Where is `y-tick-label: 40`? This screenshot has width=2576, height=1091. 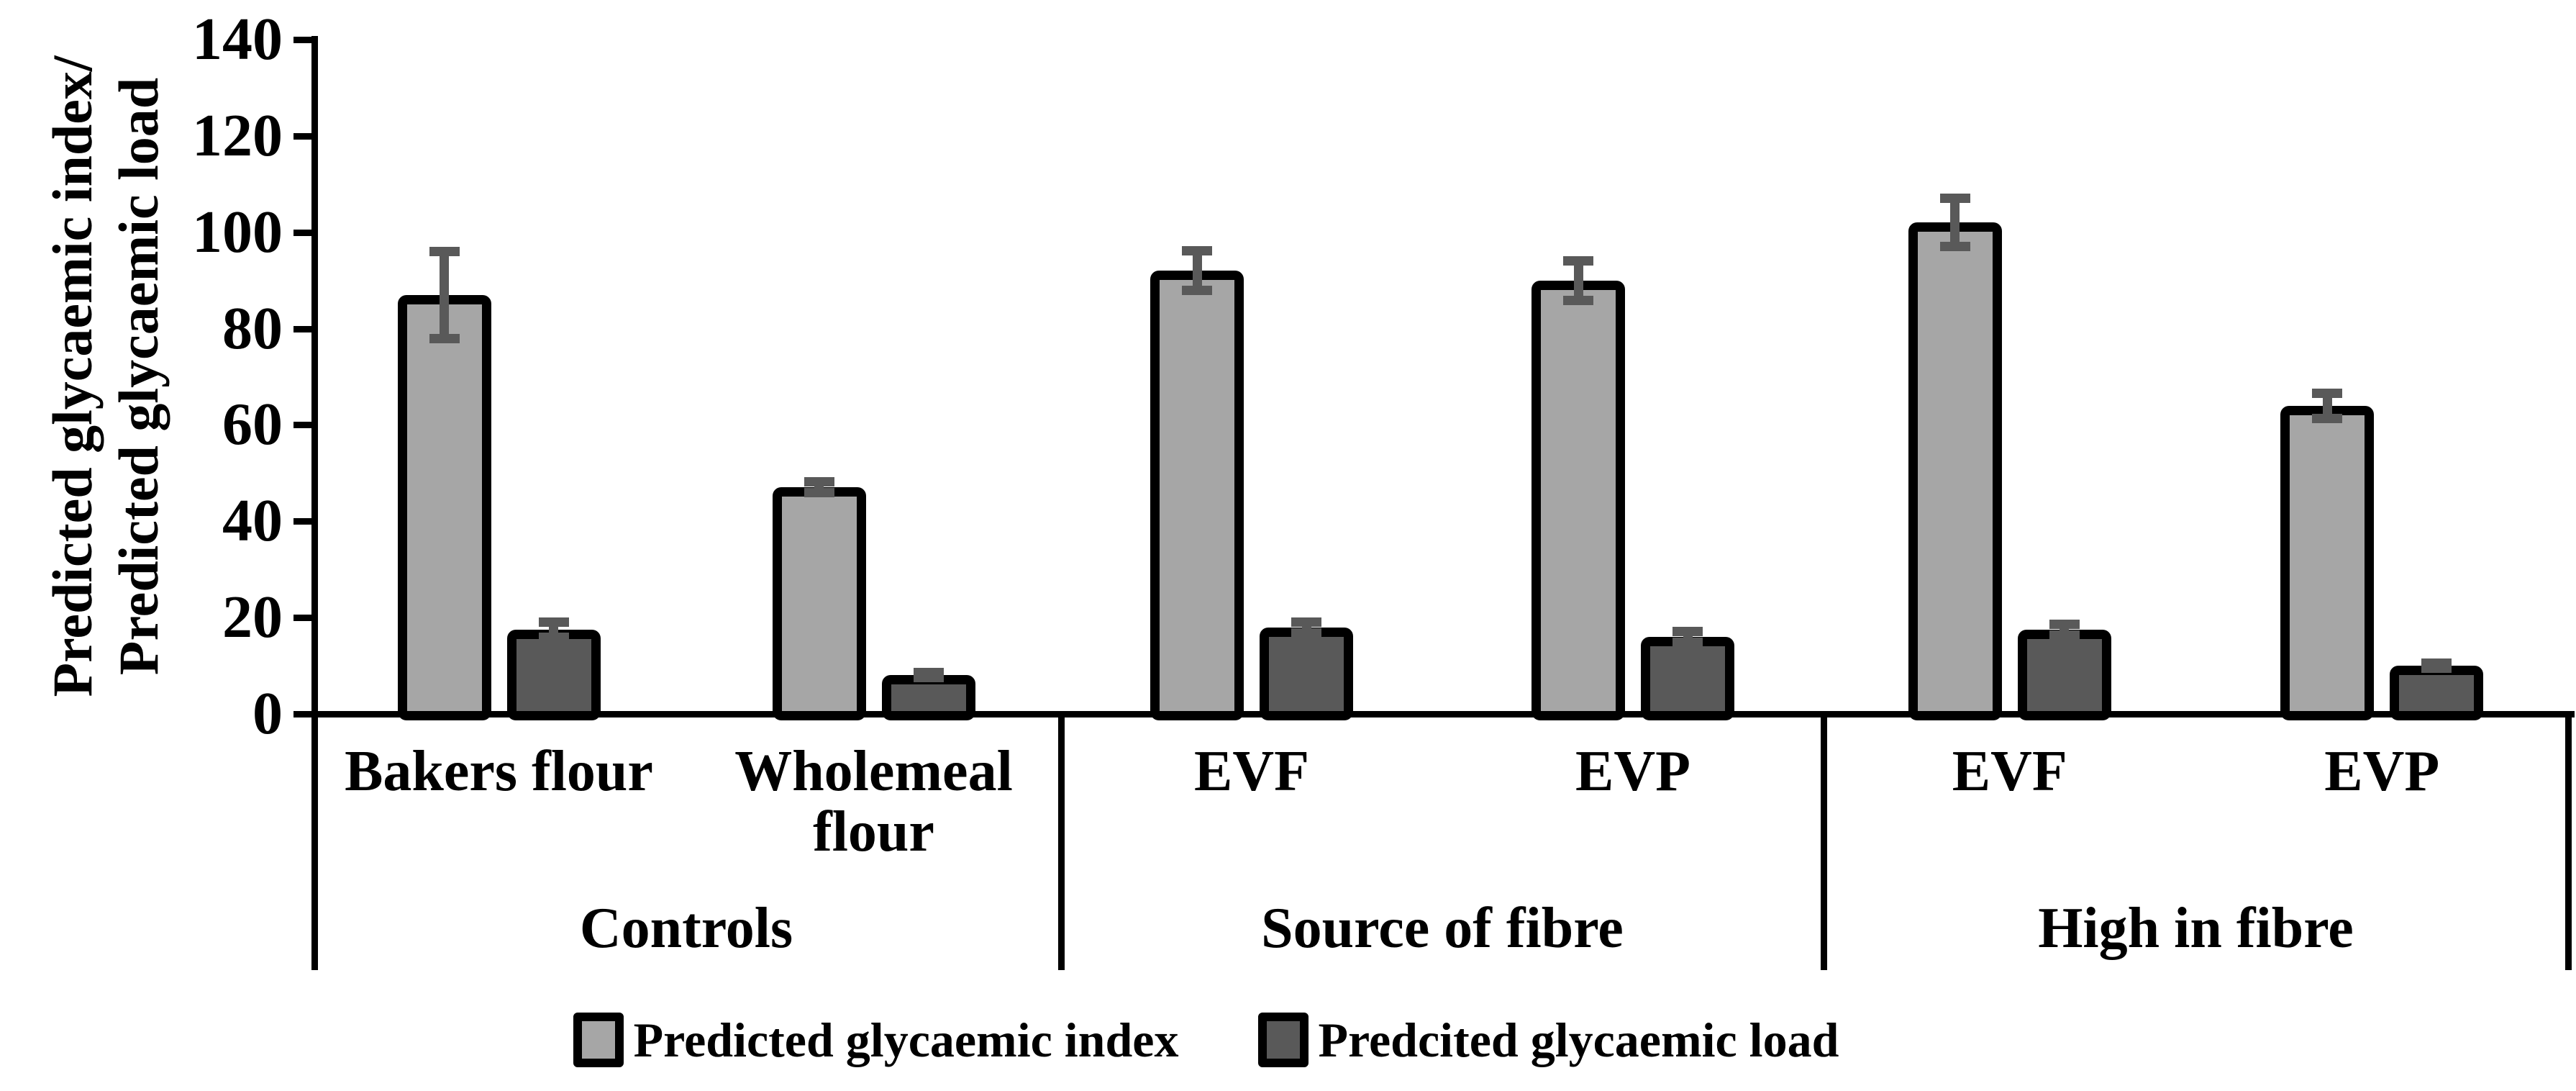
y-tick-label: 40 is located at coordinates (252, 521).